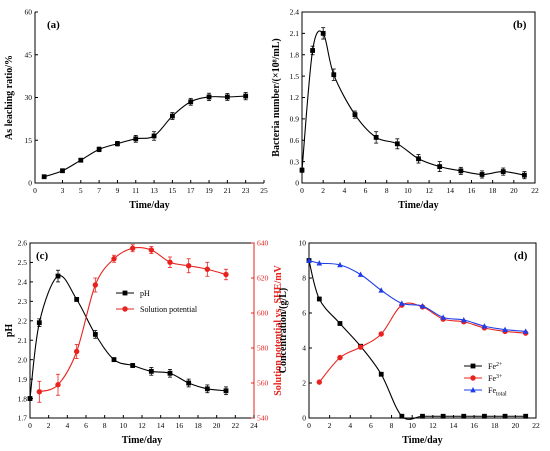 The image size is (550, 451). What do you see at coordinates (304, 383) in the screenshot?
I see `y-tick-label: 2` at bounding box center [304, 383].